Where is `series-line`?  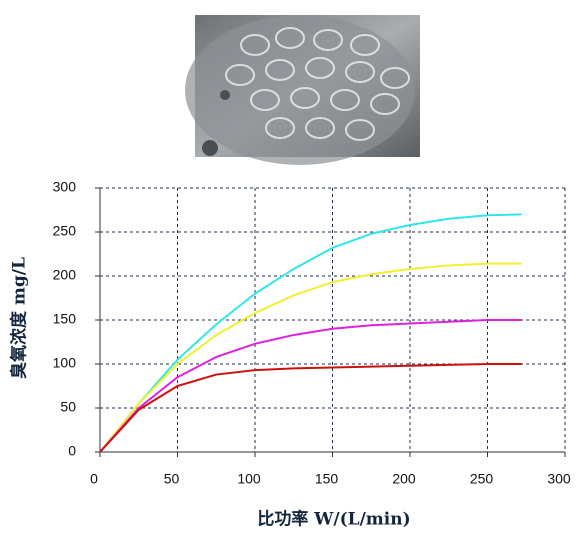
series-line is located at coordinates (310, 408).